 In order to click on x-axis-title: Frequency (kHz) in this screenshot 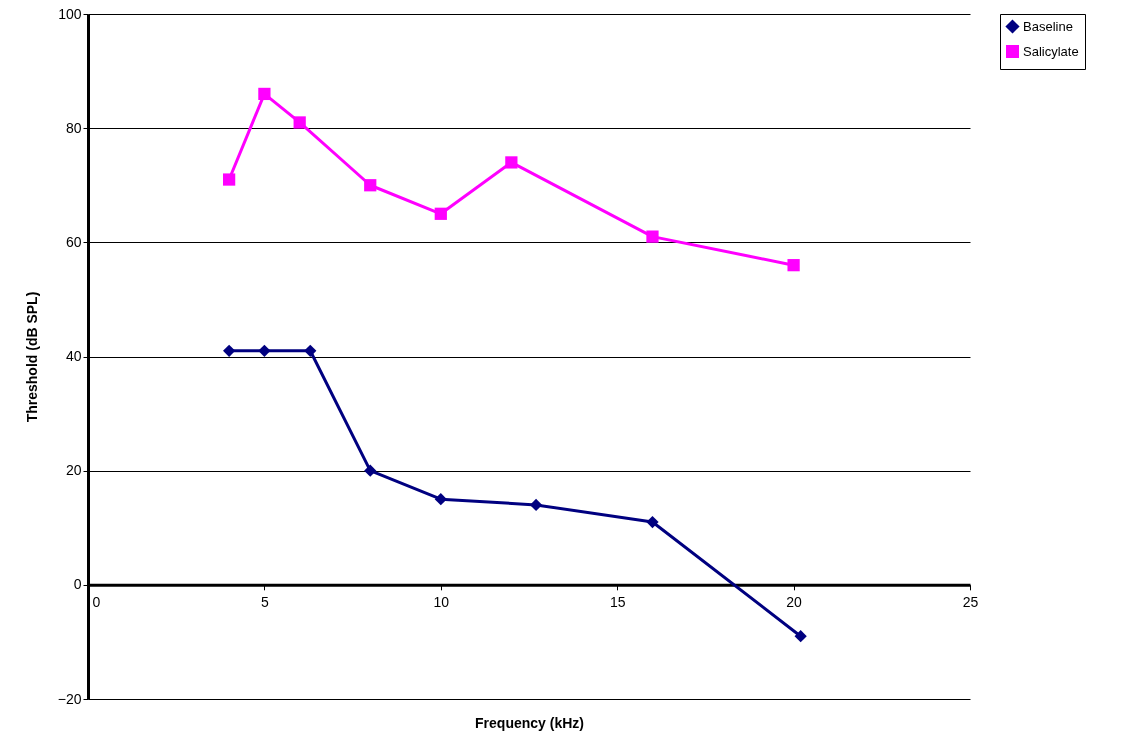, I will do `click(529, 722)`.